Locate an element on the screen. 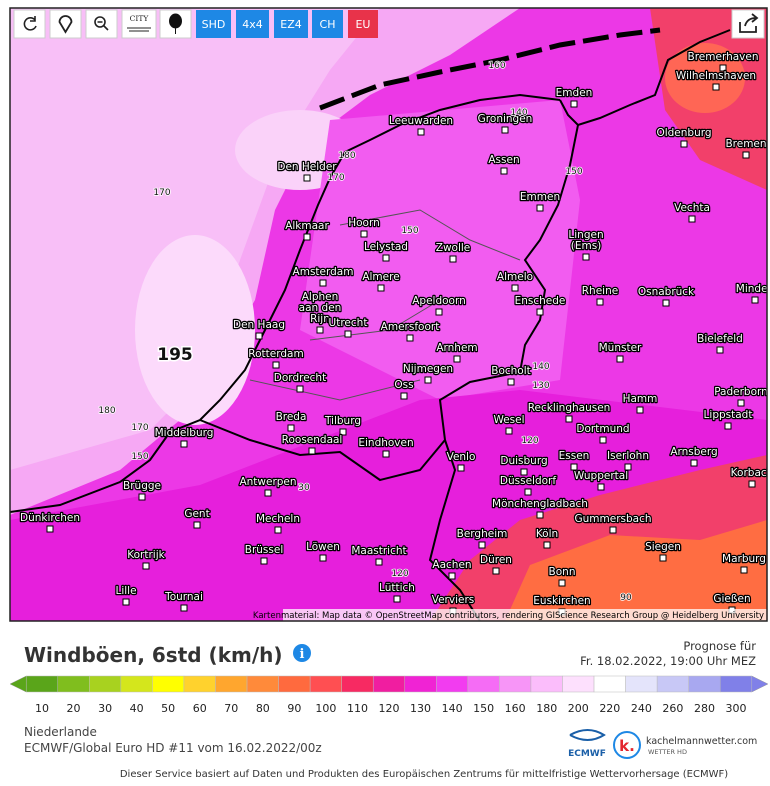 Image resolution: width=770 pixels, height=786 pixels. city-label: Brüssel is located at coordinates (264, 550).